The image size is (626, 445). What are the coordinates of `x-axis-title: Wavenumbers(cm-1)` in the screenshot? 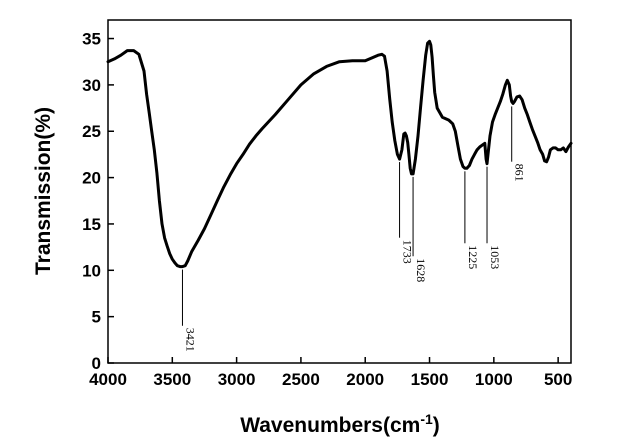 It's located at (340, 424).